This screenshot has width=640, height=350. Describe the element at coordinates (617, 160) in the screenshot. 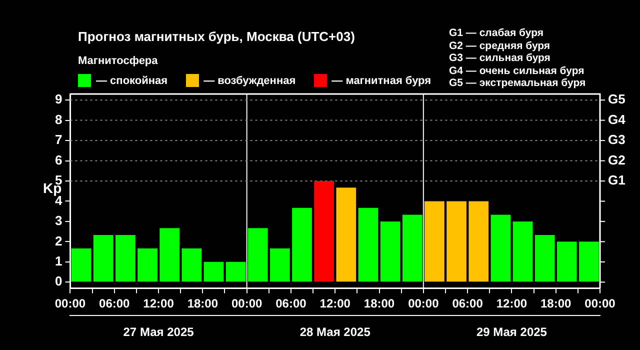

I see `ref-line-label: G2` at that location.